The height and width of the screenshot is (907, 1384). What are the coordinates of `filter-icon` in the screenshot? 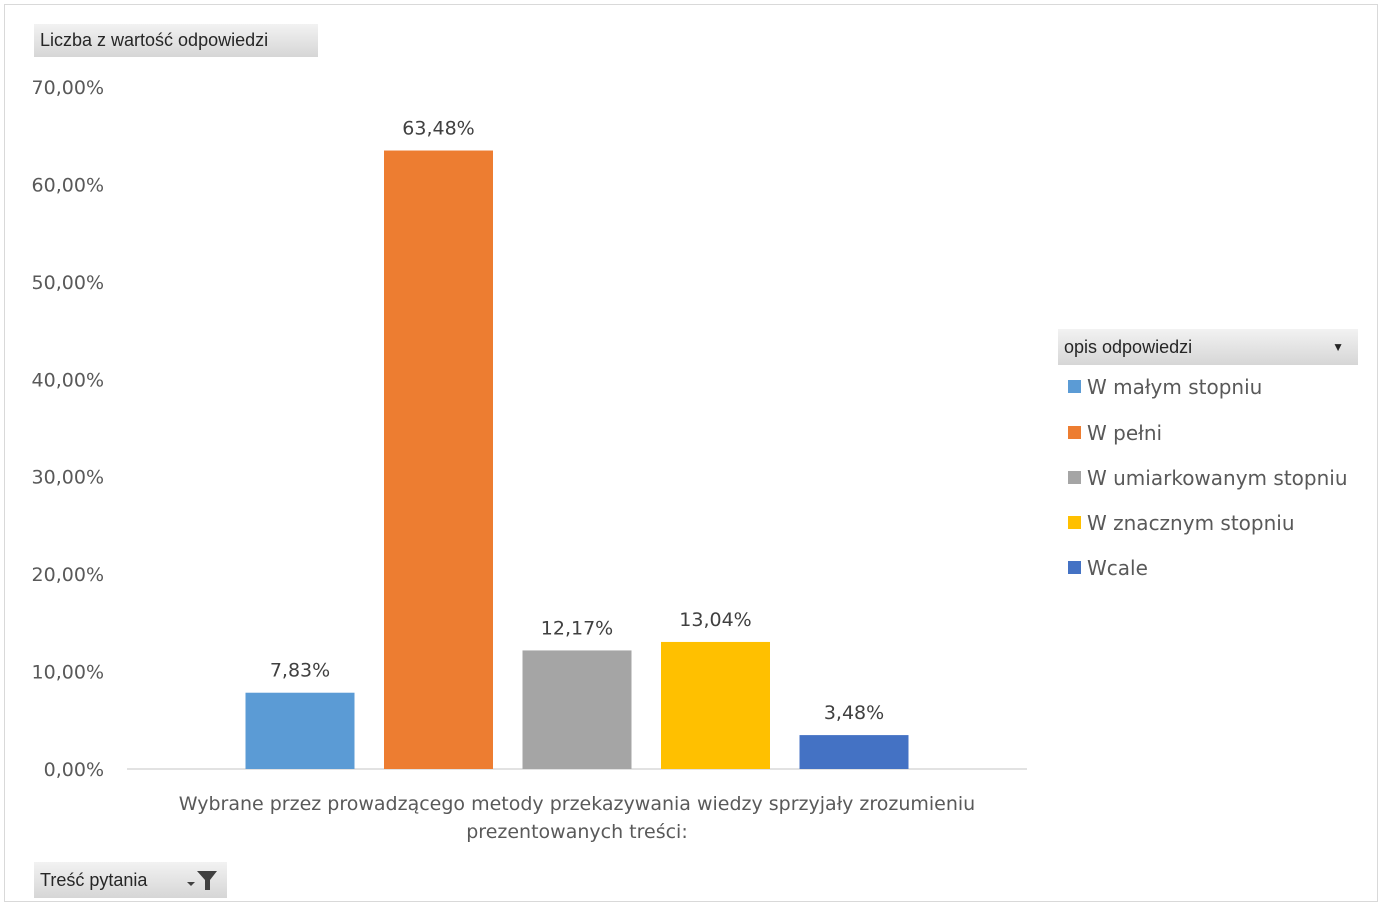 It's located at (202, 880).